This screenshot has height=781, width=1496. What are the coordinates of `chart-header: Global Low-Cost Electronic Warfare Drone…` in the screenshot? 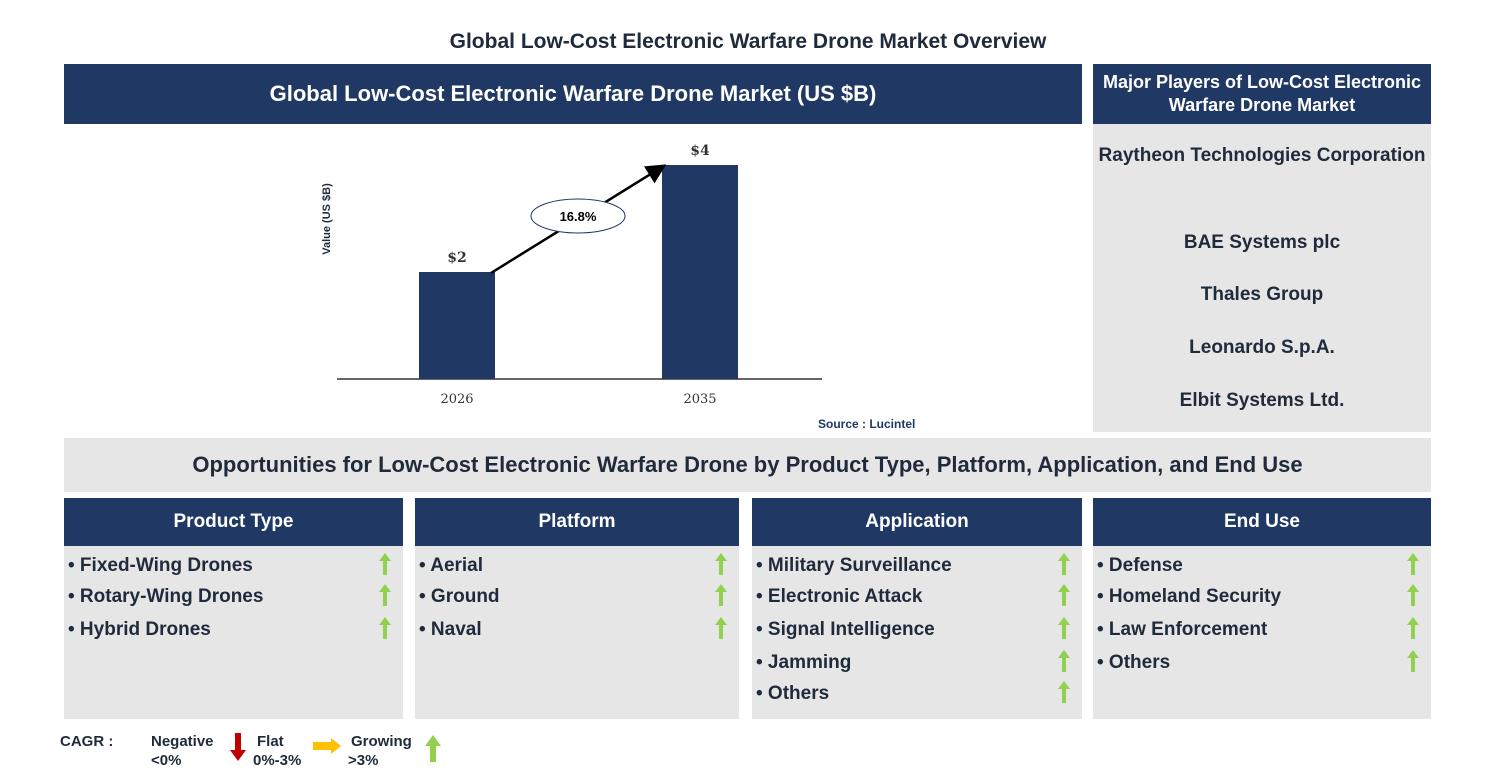 It's located at (573, 94).